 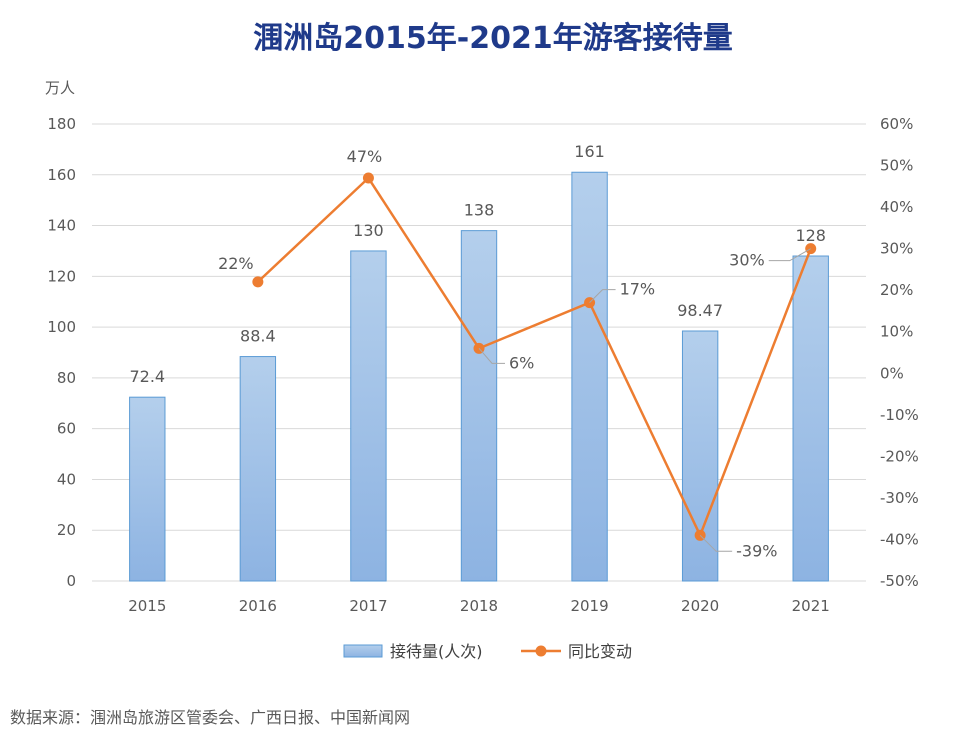 What do you see at coordinates (258, 336) in the screenshot?
I see `bar-data-label: 88.4` at bounding box center [258, 336].